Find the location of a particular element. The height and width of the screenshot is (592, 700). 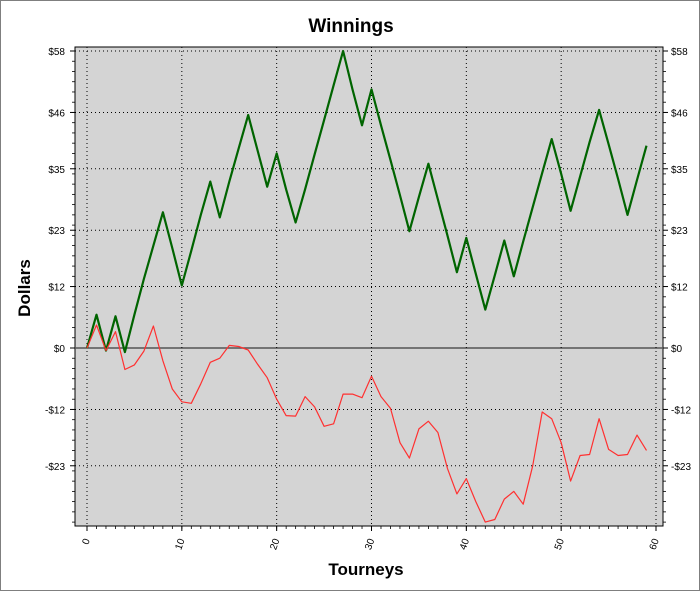

y-tick-label-left: $23 is located at coordinates (56, 231).